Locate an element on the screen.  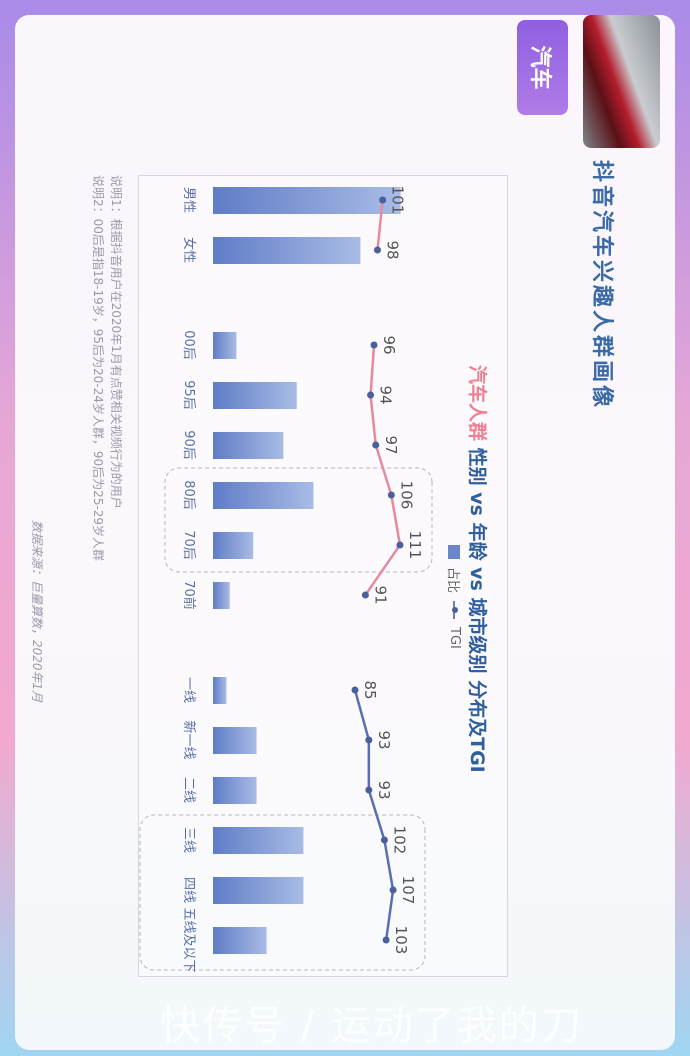
tgi-label: 102 is located at coordinates (399, 840).